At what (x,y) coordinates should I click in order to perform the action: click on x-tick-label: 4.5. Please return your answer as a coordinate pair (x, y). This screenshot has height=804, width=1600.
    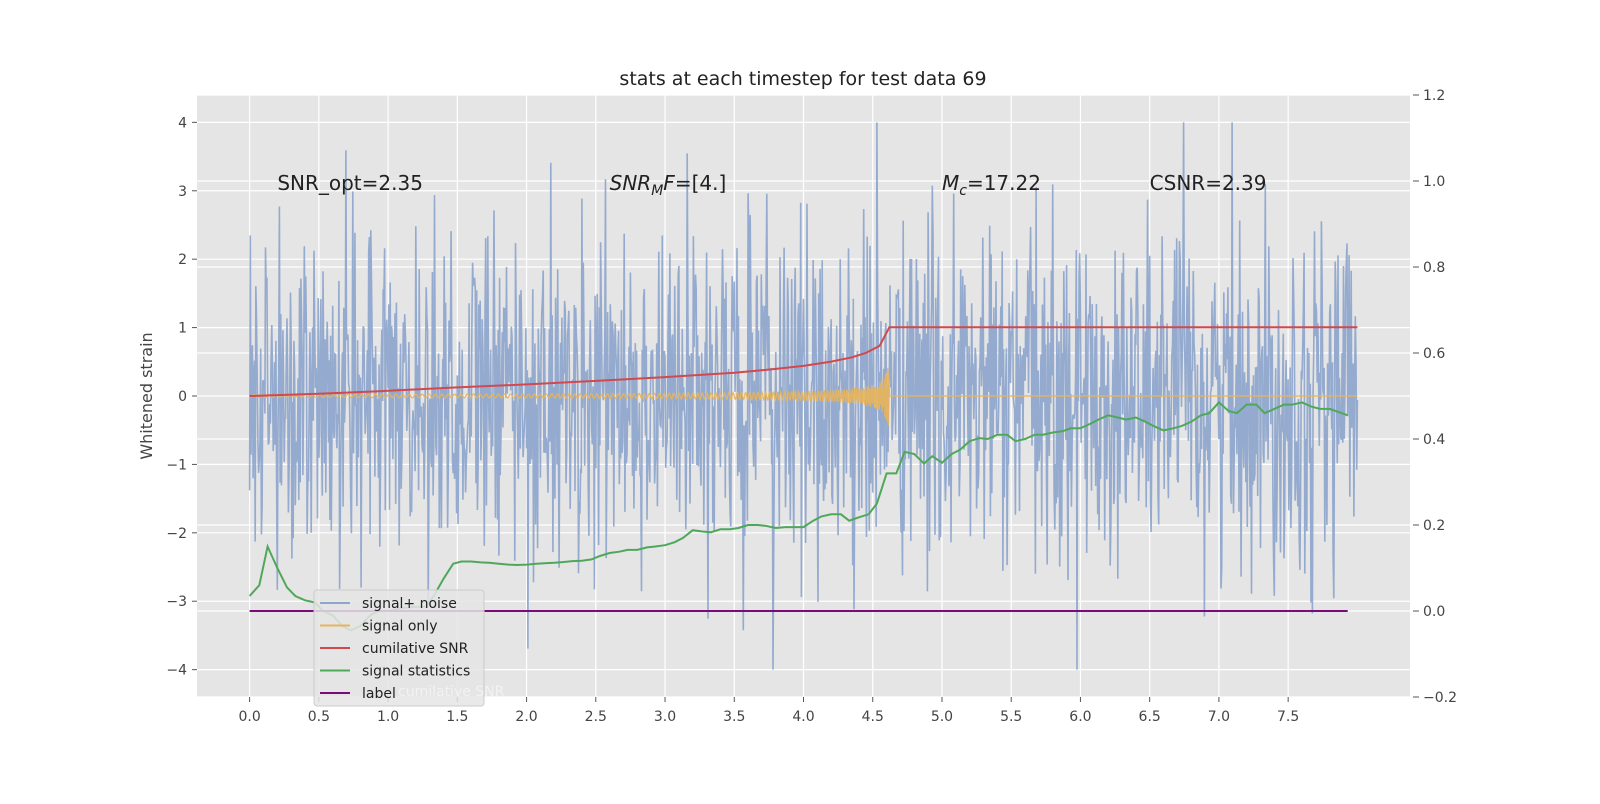
    Looking at the image, I should click on (873, 717).